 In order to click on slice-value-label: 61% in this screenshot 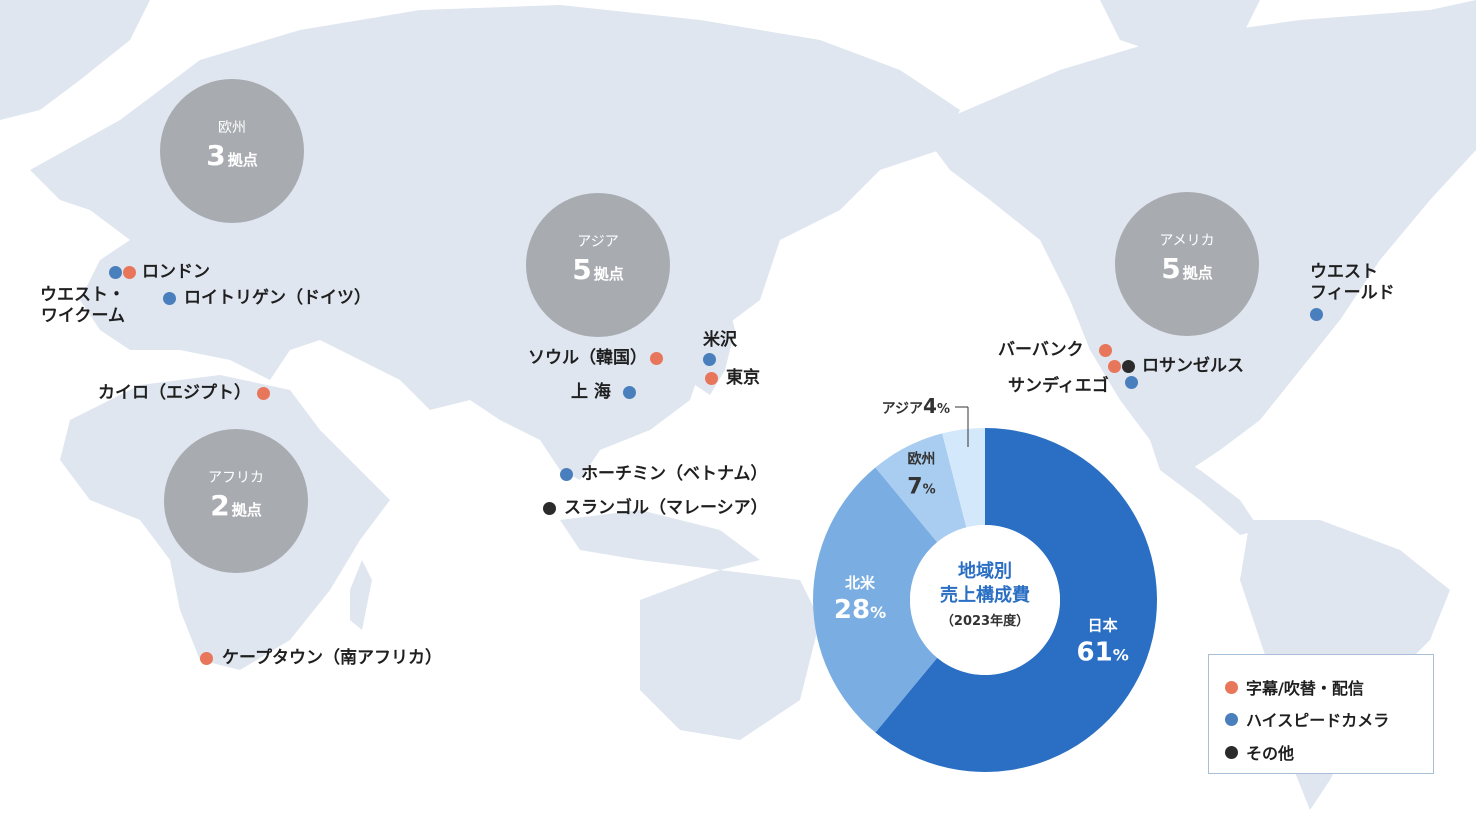, I will do `click(1103, 652)`.